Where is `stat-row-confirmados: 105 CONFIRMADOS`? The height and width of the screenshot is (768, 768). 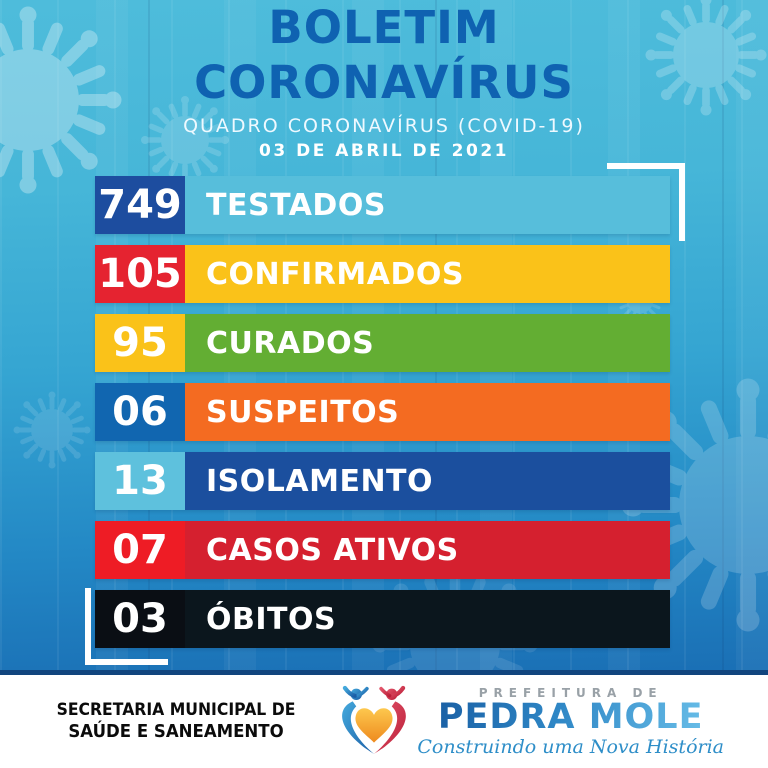 stat-row-confirmados: 105 CONFIRMADOS is located at coordinates (382, 274).